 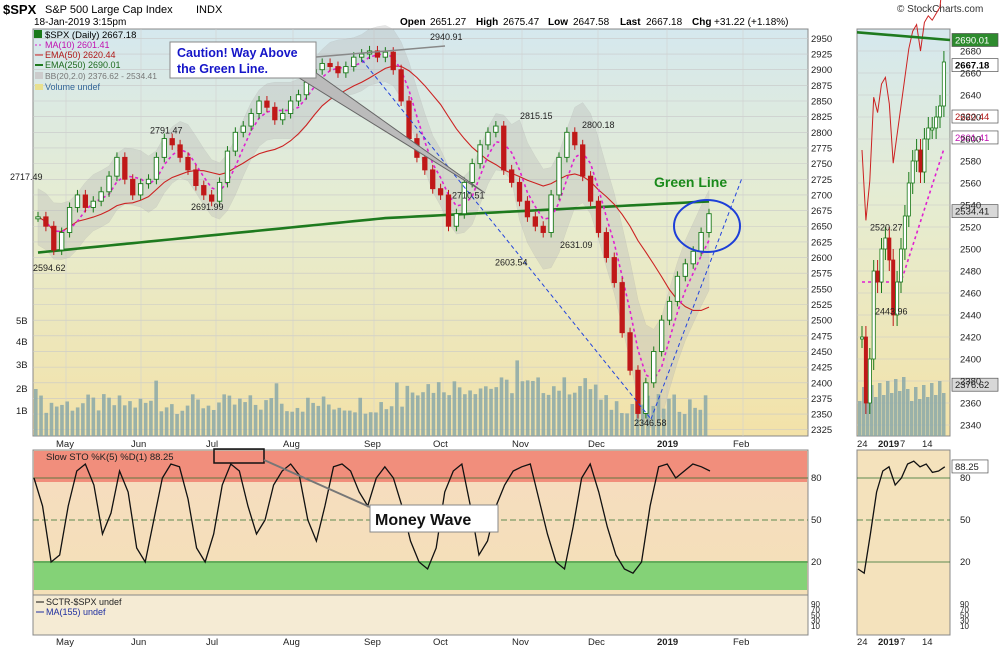 What do you see at coordinates (65, 642) in the screenshot?
I see `stoch-x-tick-label: May` at bounding box center [65, 642].